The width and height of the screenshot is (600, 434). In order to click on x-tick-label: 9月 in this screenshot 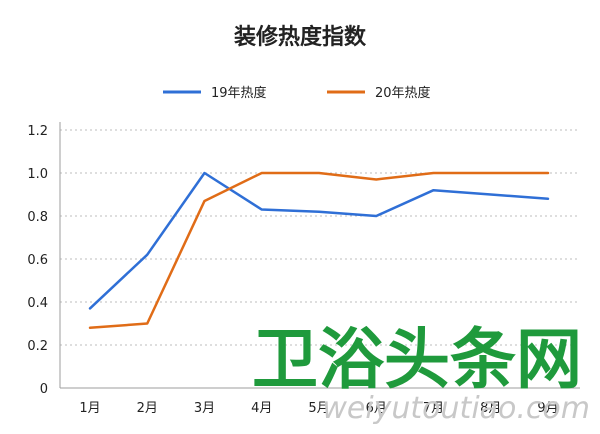, I will do `click(547, 408)`.